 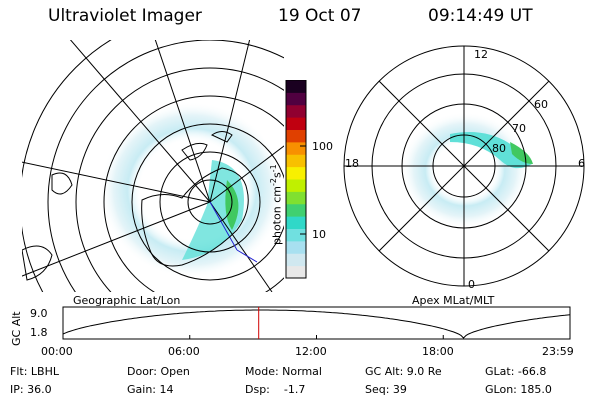 What do you see at coordinates (481, 54) in the screenshot?
I see `mlt-label-top: 12` at bounding box center [481, 54].